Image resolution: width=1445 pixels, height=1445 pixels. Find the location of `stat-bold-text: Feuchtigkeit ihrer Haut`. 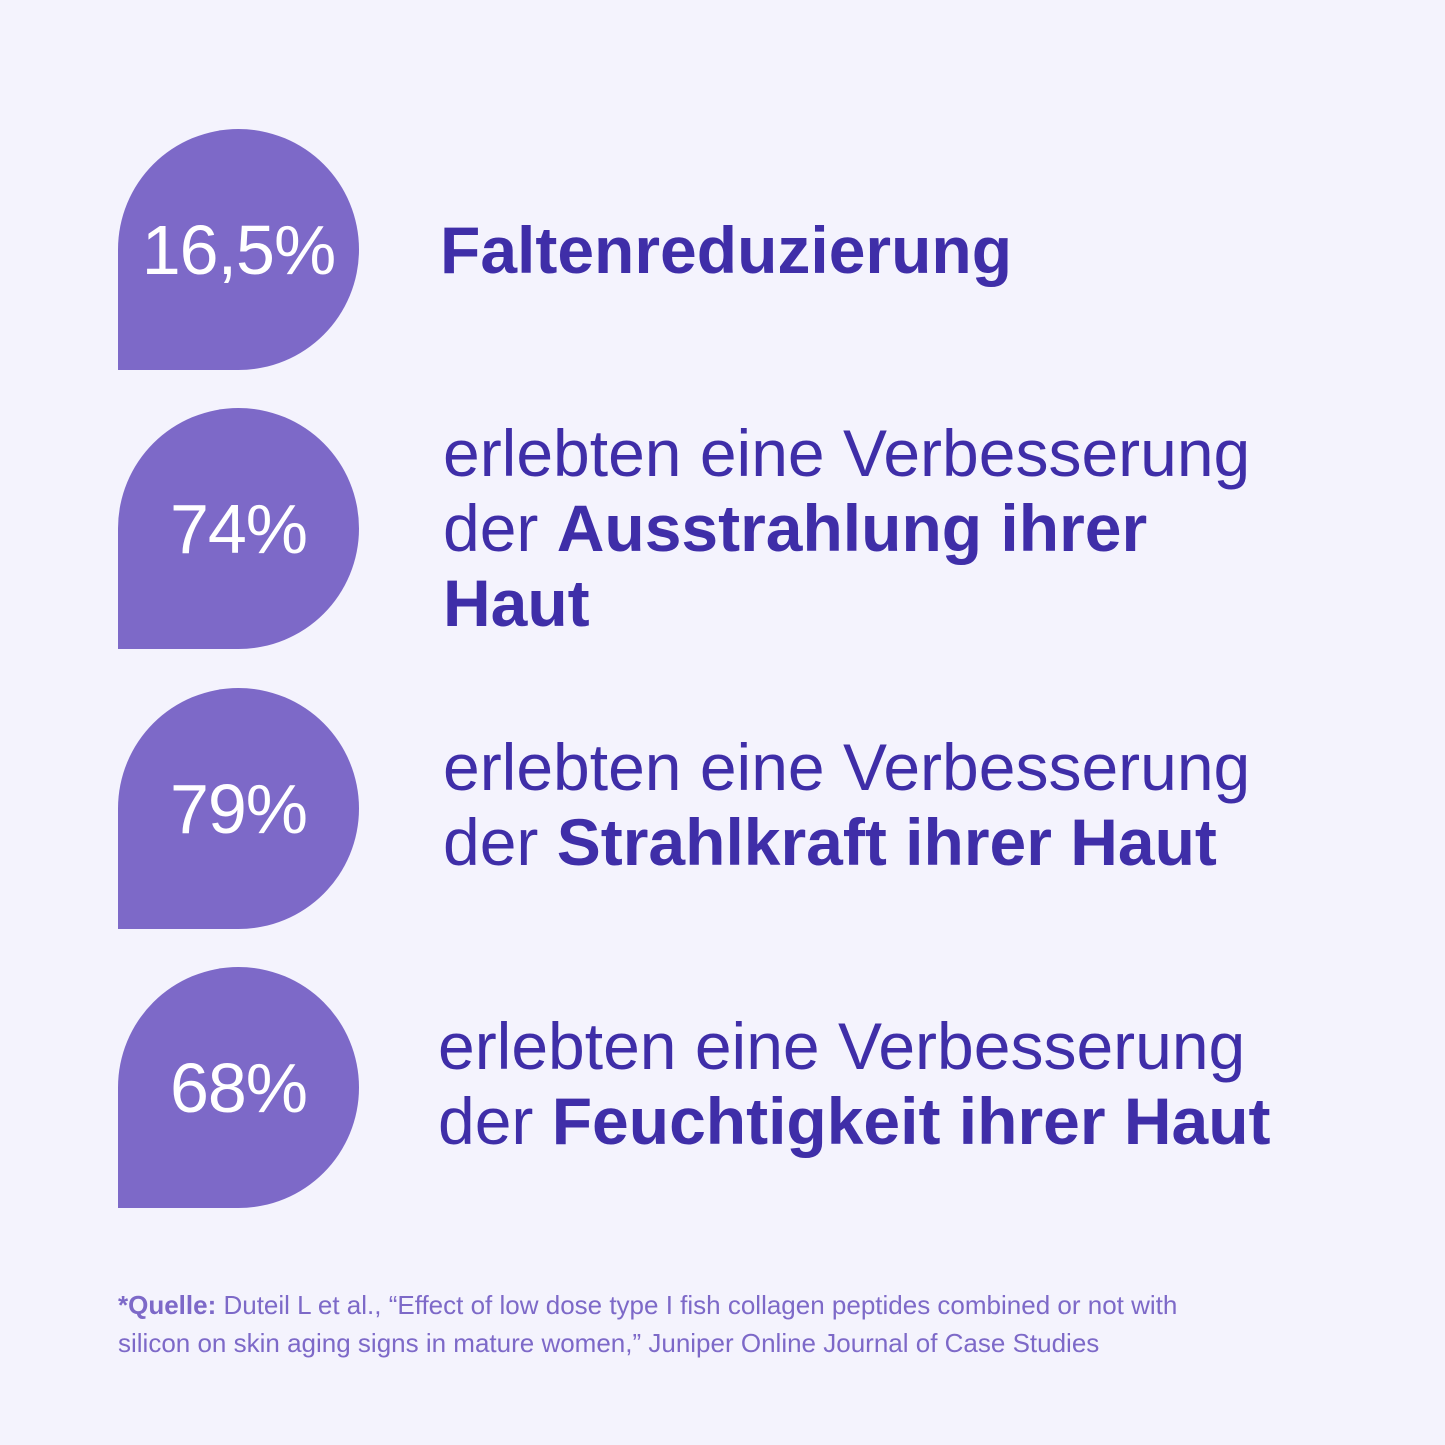

stat-bold-text: Feuchtigkeit ihrer Haut is located at coordinates (911, 1121).